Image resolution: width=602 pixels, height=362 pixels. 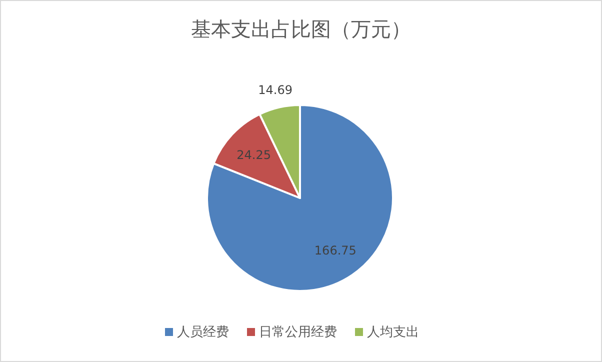 I want to click on legend-label: 人员经费, so click(x=203, y=332).